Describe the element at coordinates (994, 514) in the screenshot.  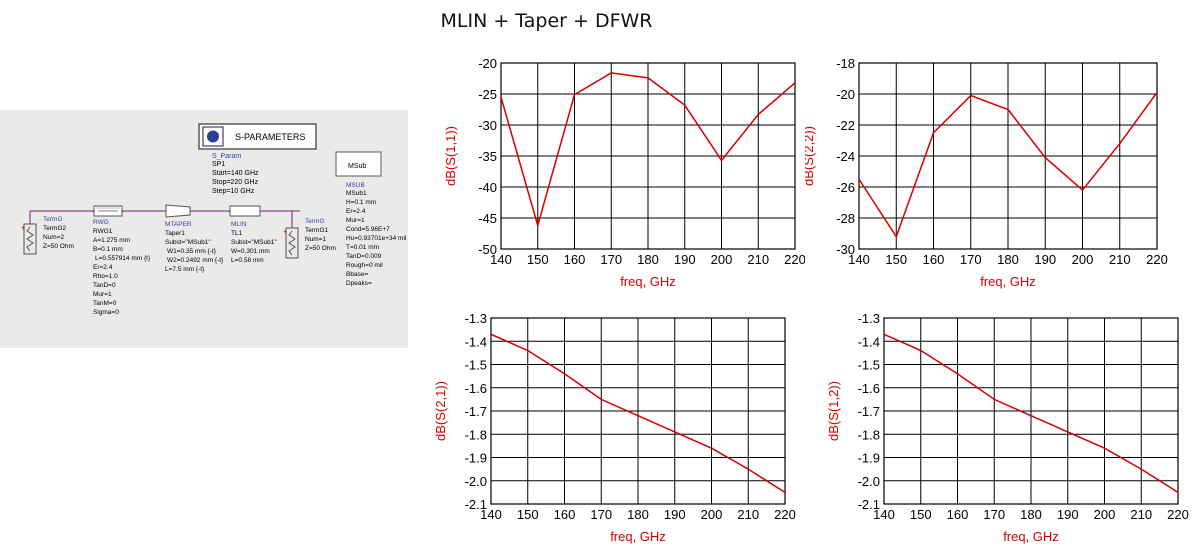
I see `x-tick-label: 170` at that location.